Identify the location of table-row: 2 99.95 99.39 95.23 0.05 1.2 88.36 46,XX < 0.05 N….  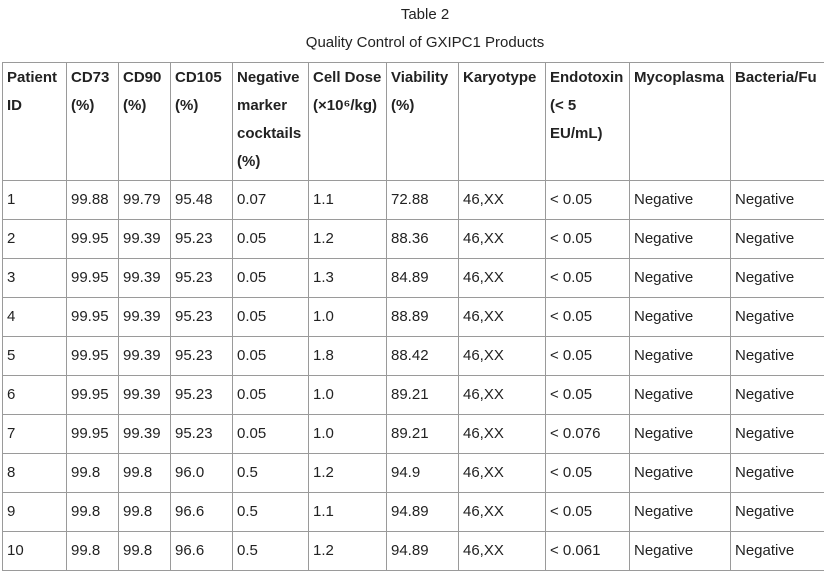
(413, 239).